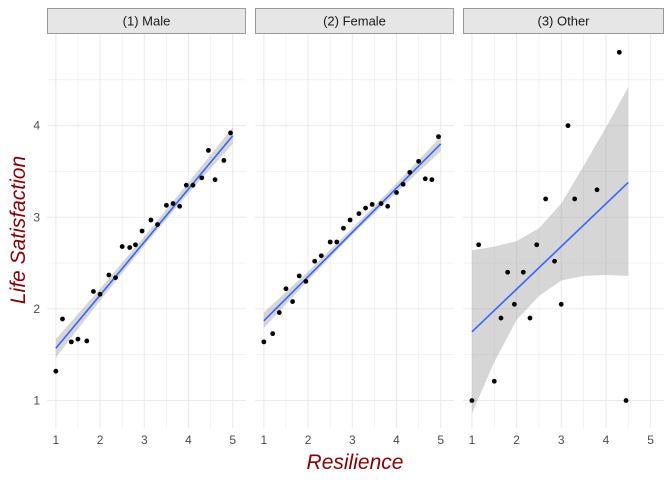  Describe the element at coordinates (36, 309) in the screenshot. I see `y-tick-label: 2` at that location.